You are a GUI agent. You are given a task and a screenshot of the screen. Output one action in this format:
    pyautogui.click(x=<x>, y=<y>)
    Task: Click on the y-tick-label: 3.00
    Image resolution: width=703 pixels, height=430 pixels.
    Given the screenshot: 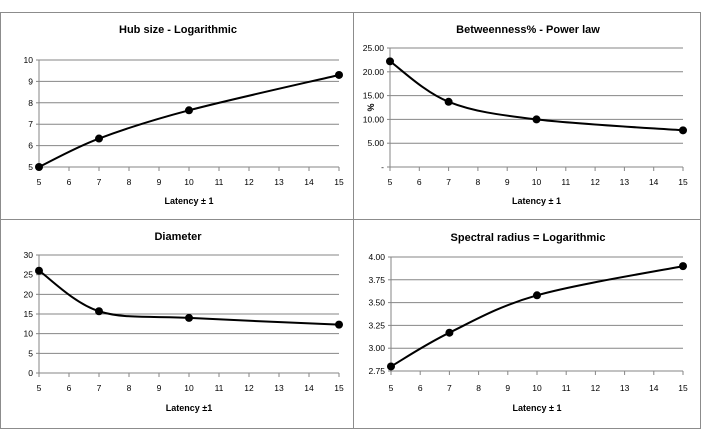 What is the action you would take?
    pyautogui.click(x=376, y=348)
    